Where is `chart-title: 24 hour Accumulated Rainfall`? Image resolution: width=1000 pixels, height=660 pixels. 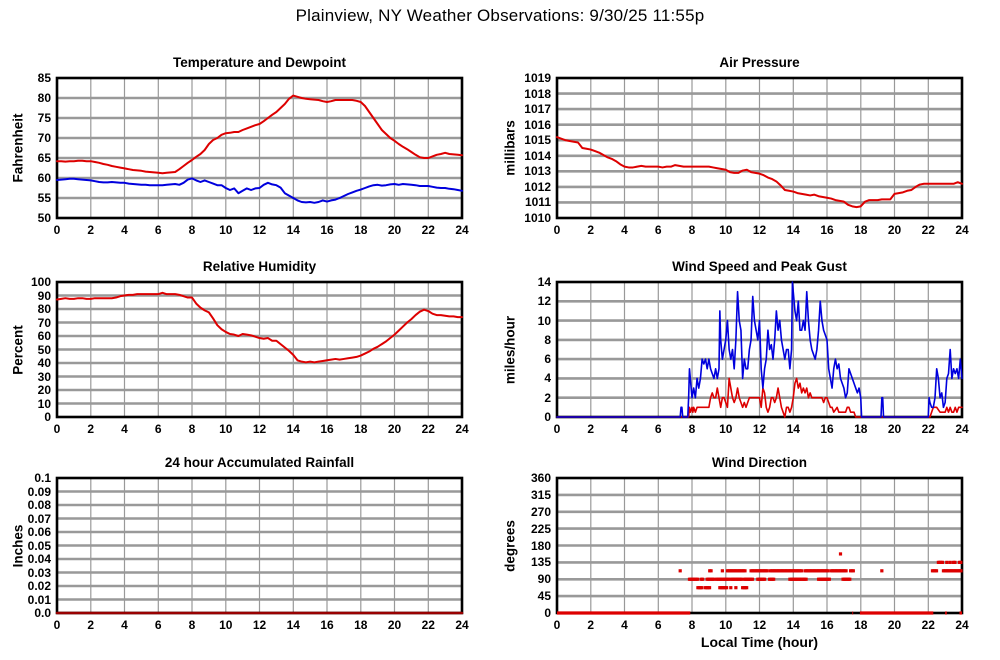 chart-title: 24 hour Accumulated Rainfall is located at coordinates (259, 462).